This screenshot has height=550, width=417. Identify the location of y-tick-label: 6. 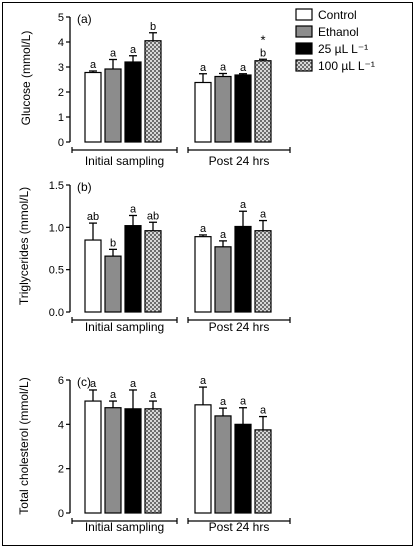
(61, 381).